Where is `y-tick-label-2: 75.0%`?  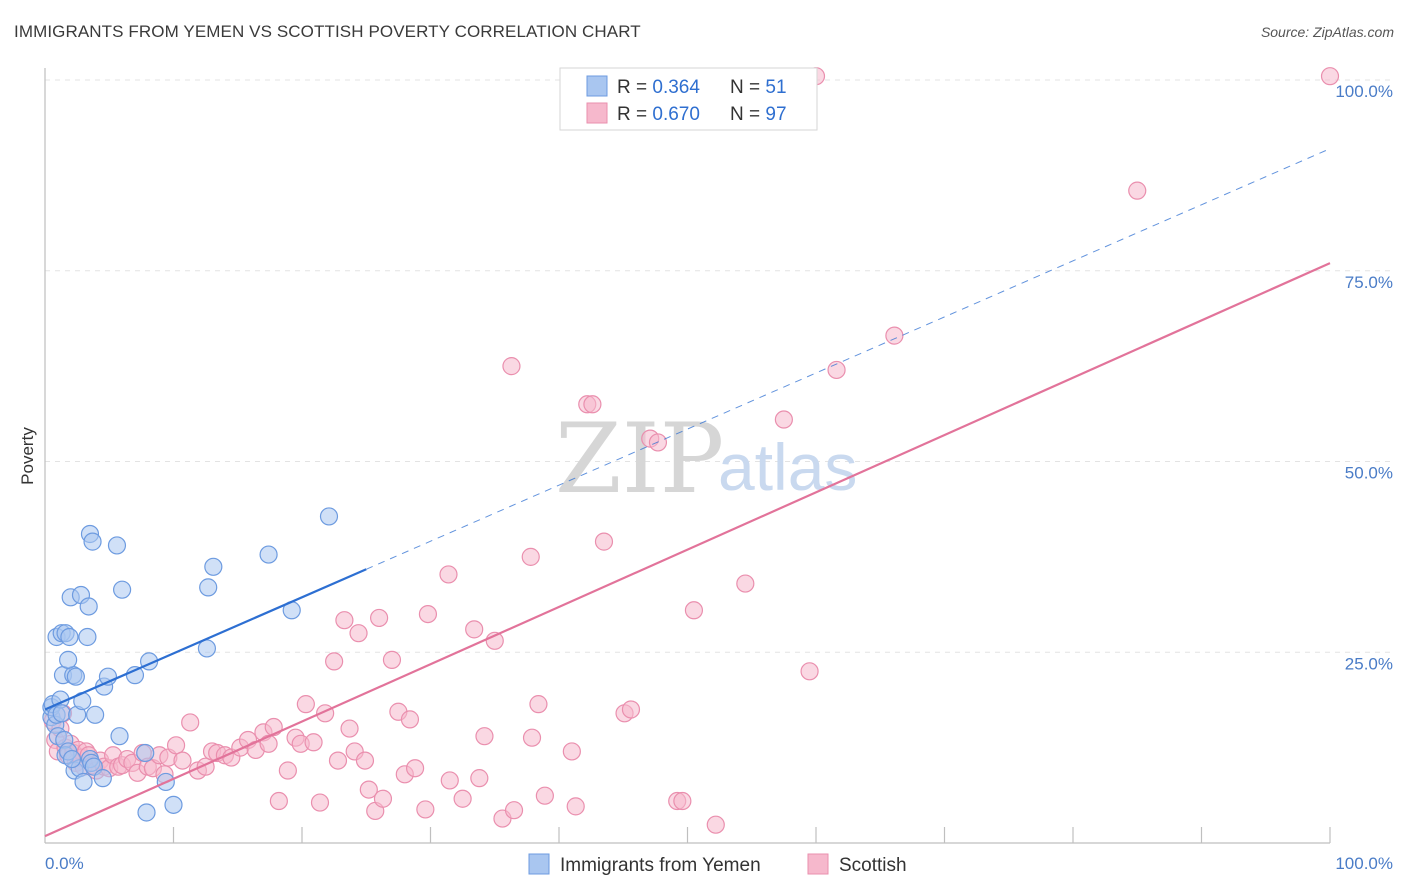
y-tick-label-2: 75.0% is located at coordinates (1369, 282).